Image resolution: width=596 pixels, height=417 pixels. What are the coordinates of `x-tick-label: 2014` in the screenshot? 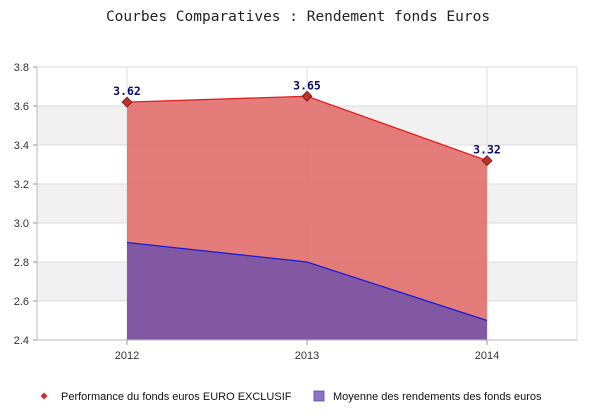 It's located at (487, 356).